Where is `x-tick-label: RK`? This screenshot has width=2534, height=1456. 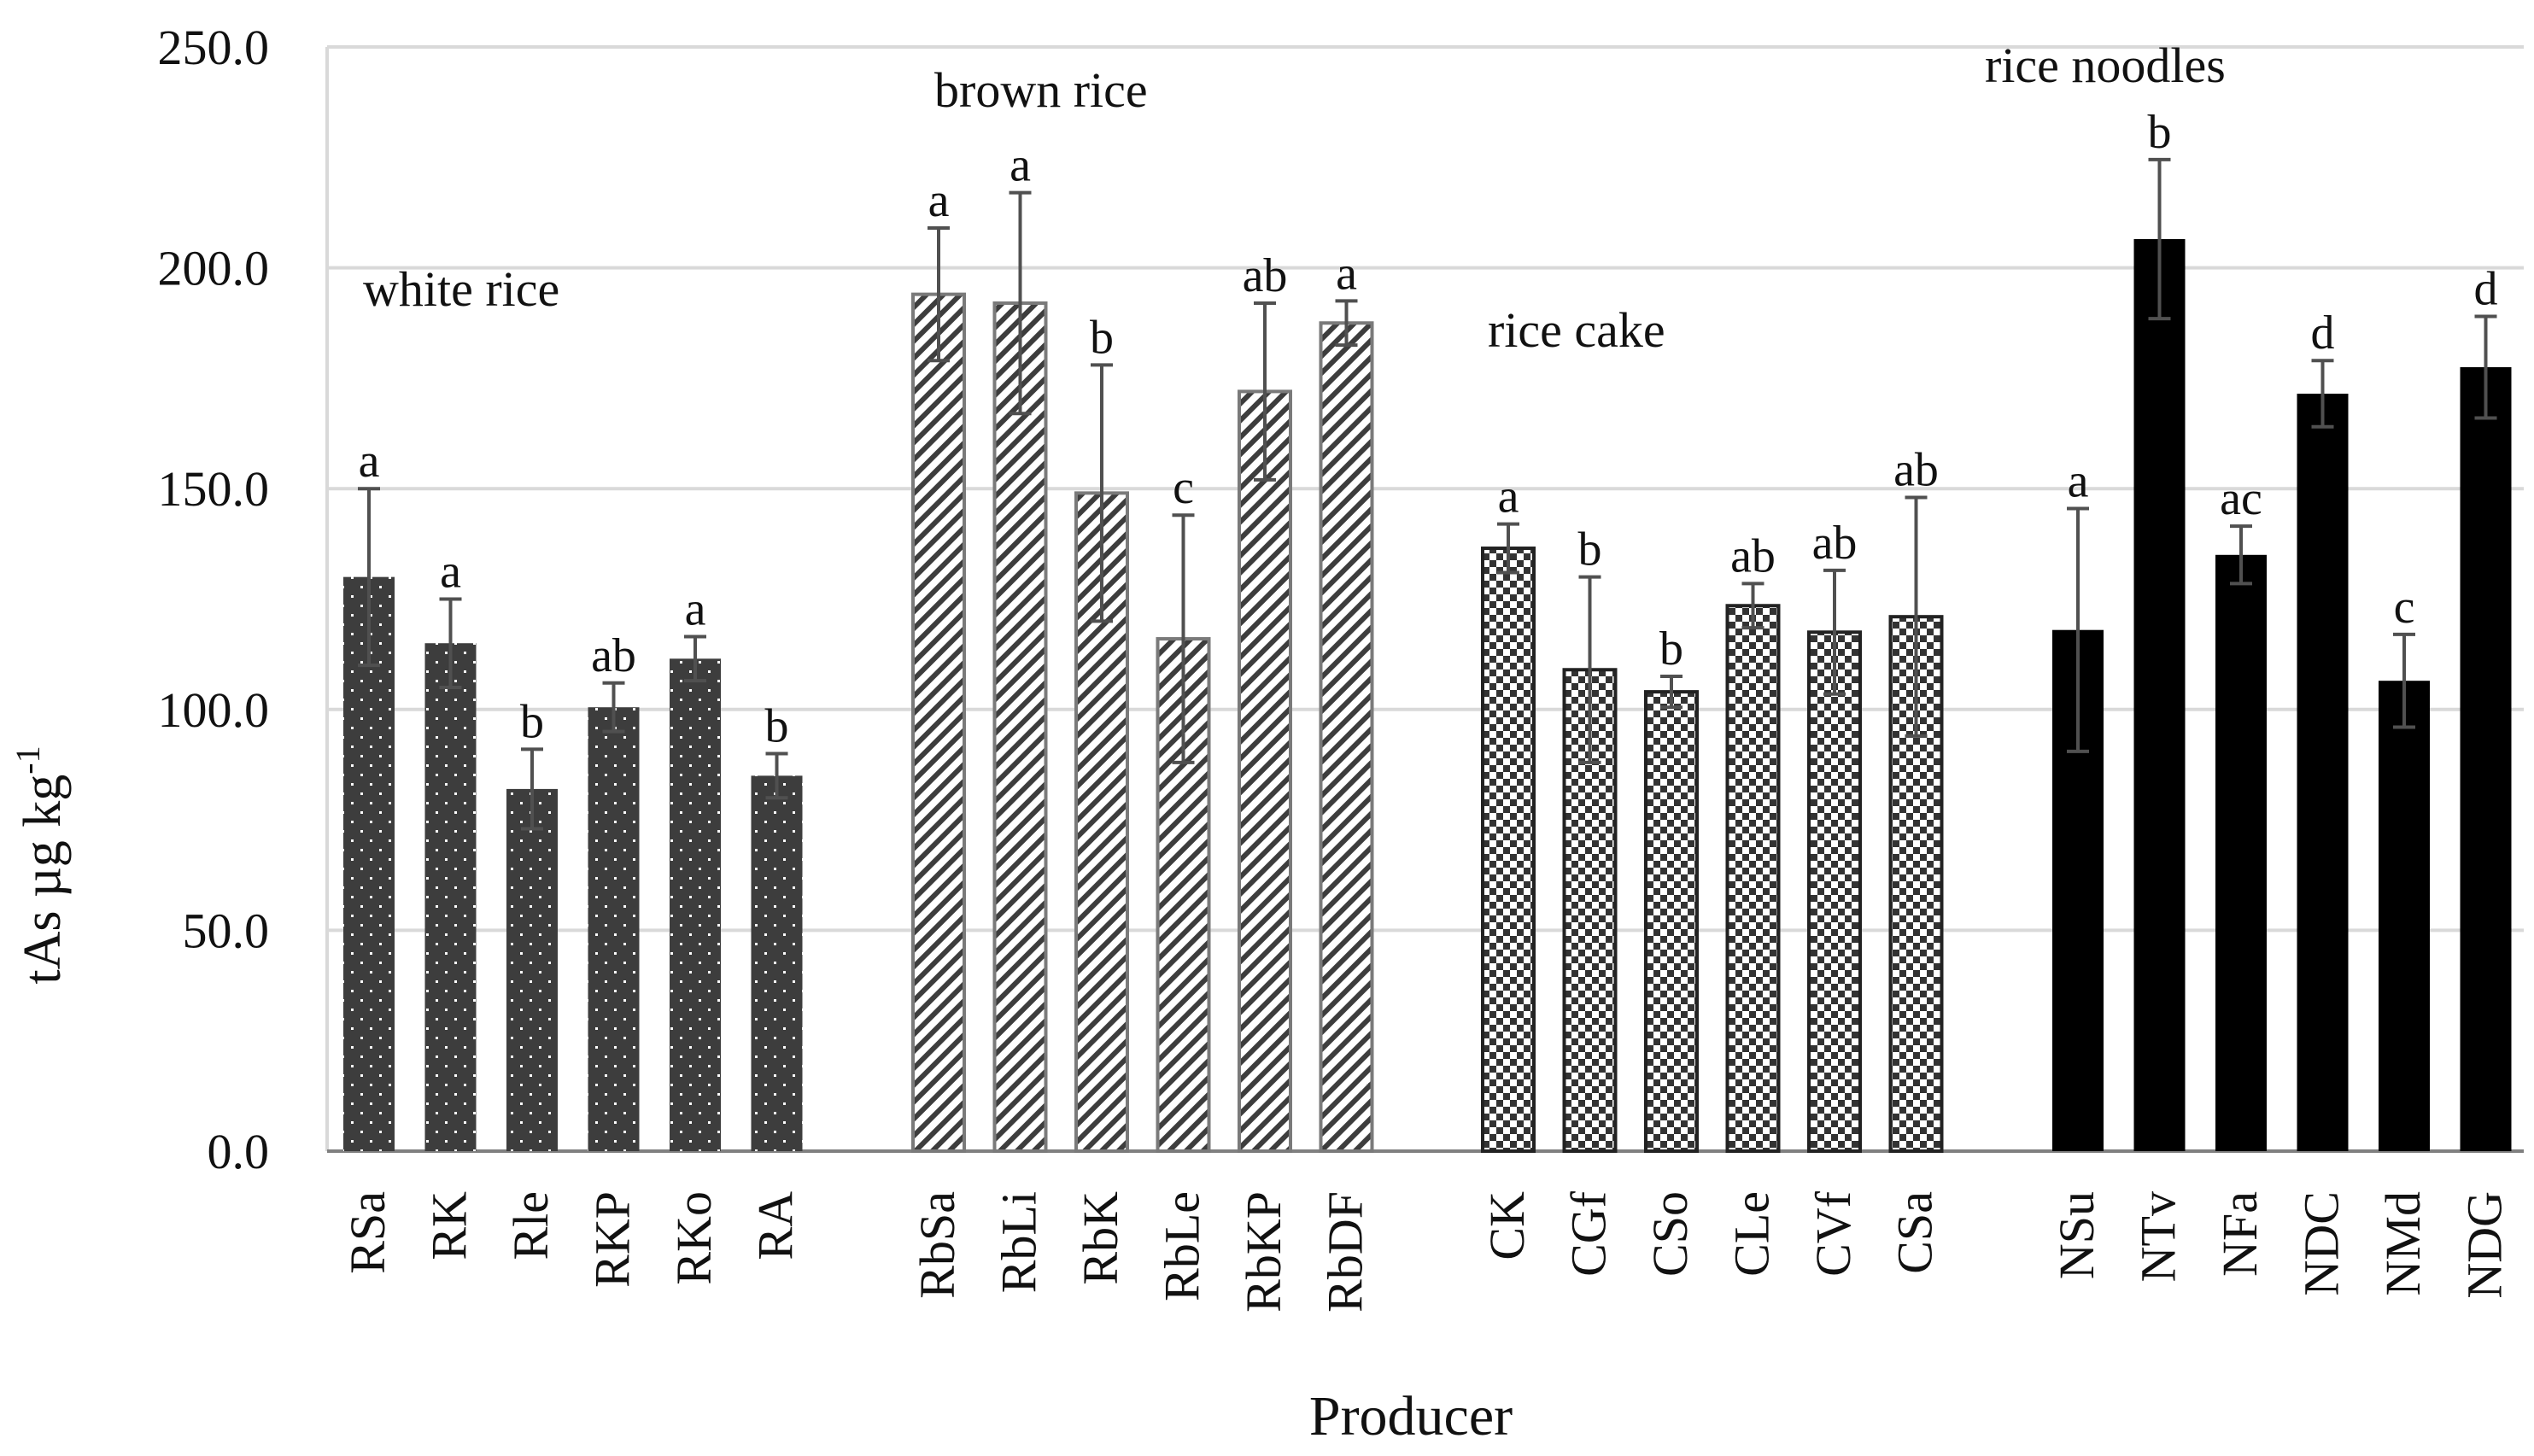
x-tick-label: RK is located at coordinates (449, 1225).